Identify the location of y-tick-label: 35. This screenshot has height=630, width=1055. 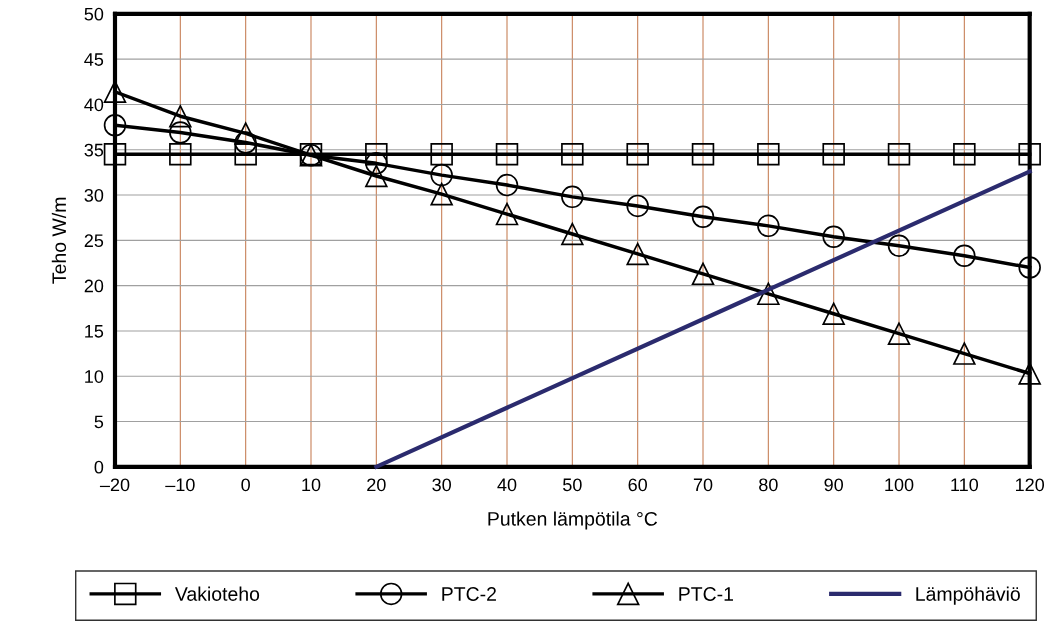
(94, 150).